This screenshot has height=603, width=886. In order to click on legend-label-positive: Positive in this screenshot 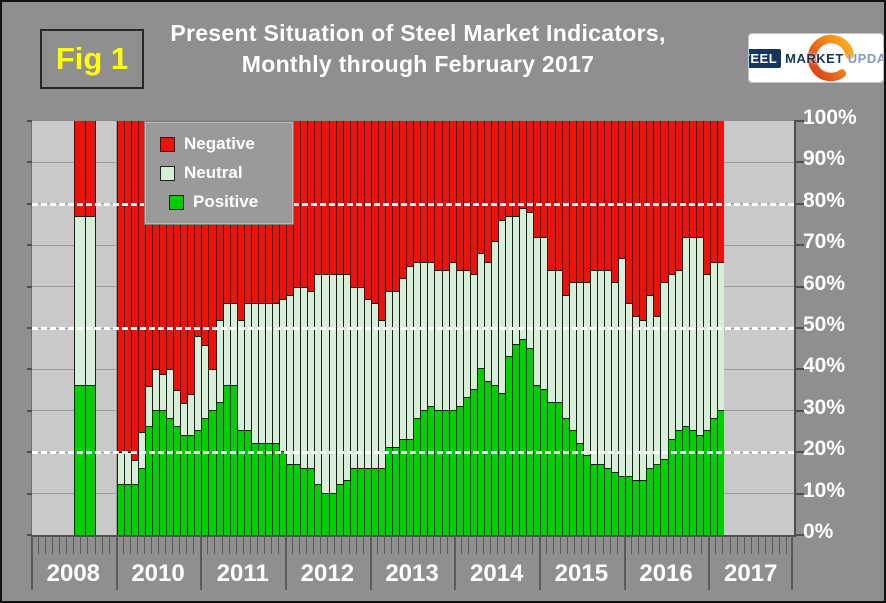, I will do `click(226, 201)`.